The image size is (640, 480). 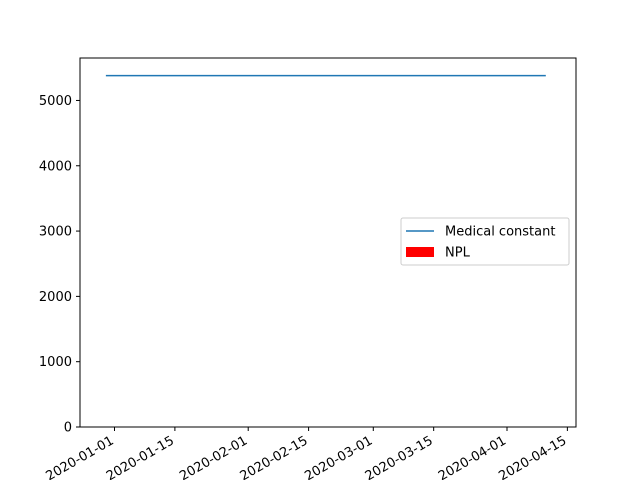 I want to click on y-tick-label: 2000, so click(x=55, y=297).